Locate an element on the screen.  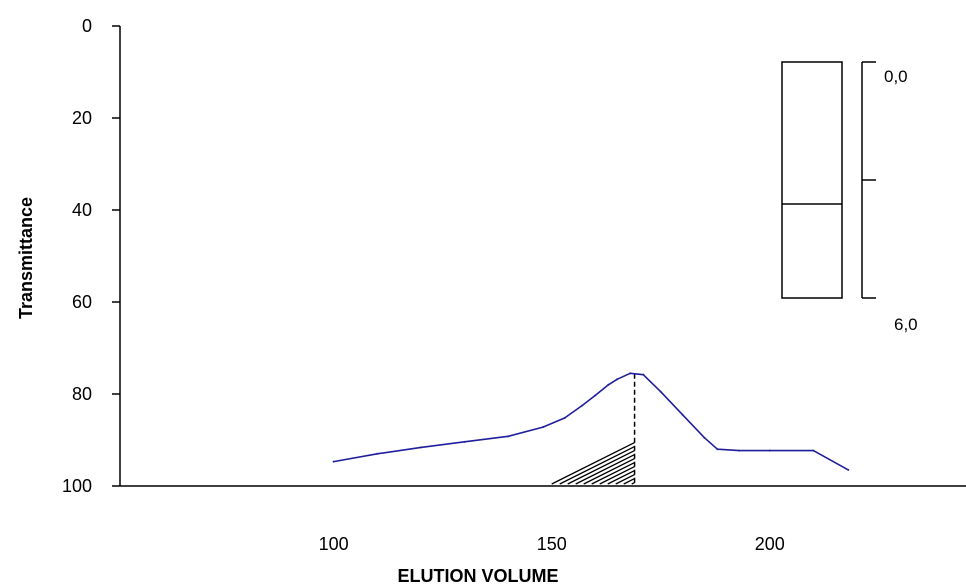
y-tick-label: 80 is located at coordinates (82, 394).